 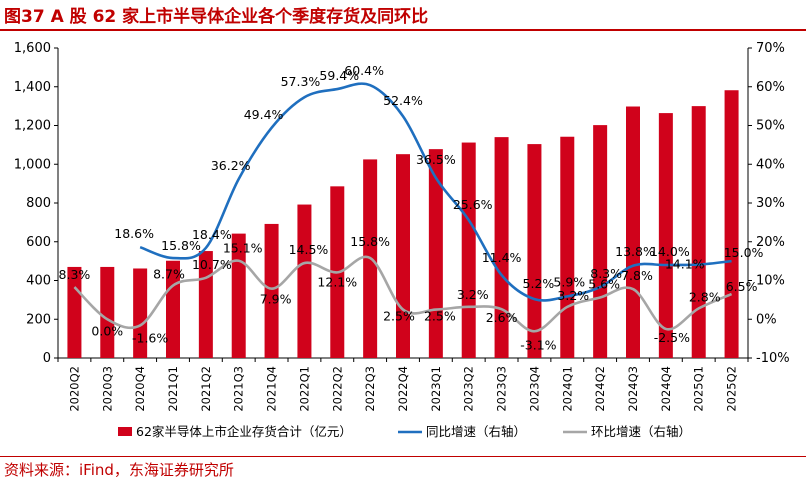 What do you see at coordinates (32, 87) in the screenshot?
I see `left-axis-tick-label: 1,400` at bounding box center [32, 87].